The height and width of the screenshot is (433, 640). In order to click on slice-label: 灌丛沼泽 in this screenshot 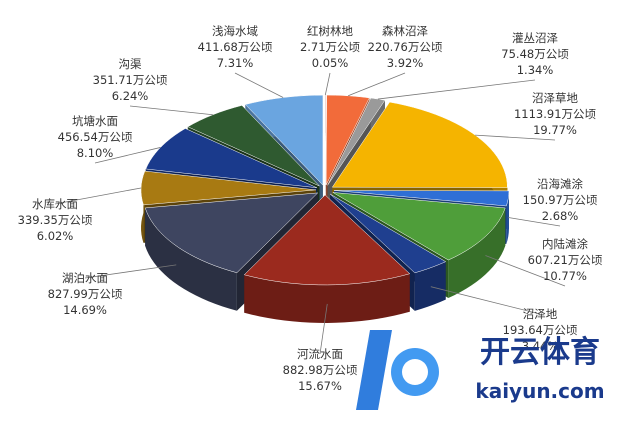, I will do `click(535, 38)`.